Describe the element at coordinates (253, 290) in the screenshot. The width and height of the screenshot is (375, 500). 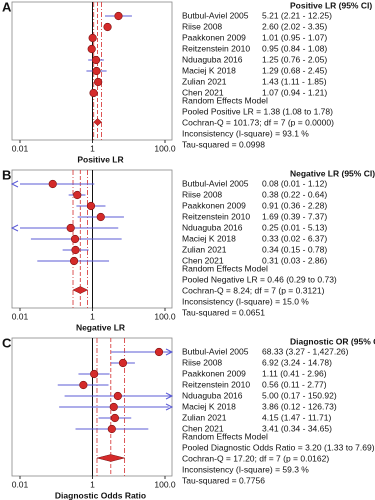
I see `summary-line: Cochran-Q = 8.24; df = 7 (p = 0.3121)` at that location.